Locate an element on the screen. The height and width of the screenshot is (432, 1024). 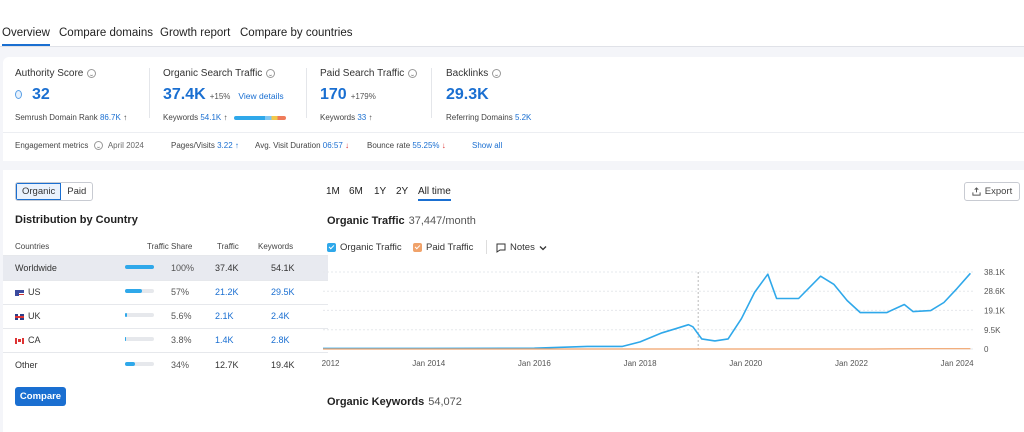
organic-paid-toggle: Organic Paid is located at coordinates (54, 191).